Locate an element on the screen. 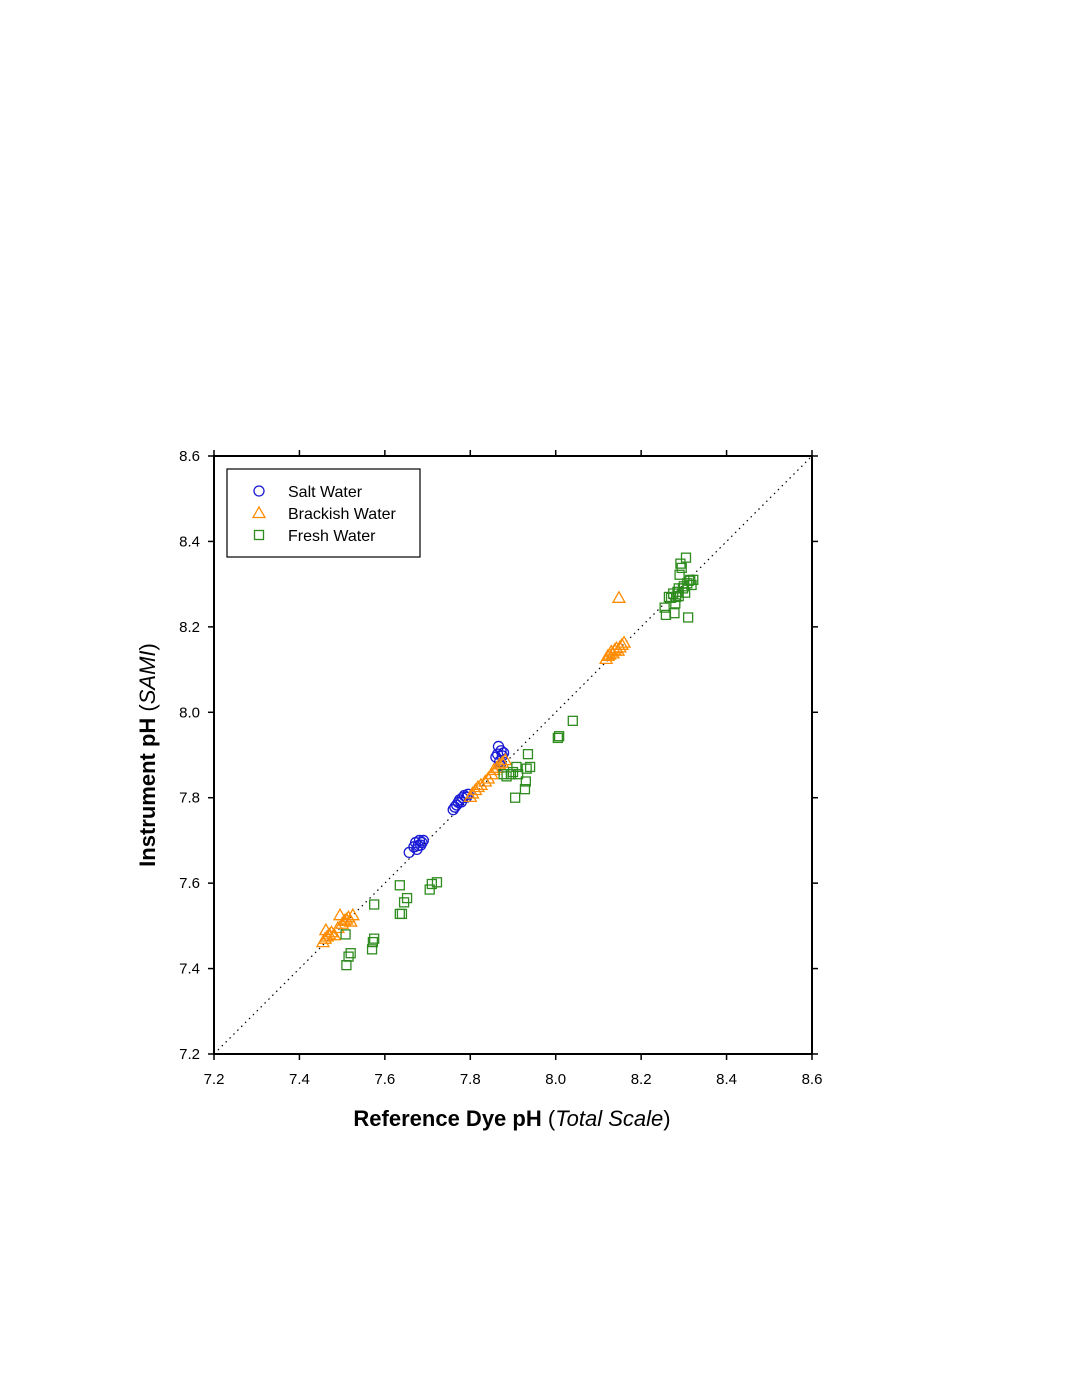 The width and height of the screenshot is (1071, 1386). x-tick-label: 7.8 is located at coordinates (470, 1079).